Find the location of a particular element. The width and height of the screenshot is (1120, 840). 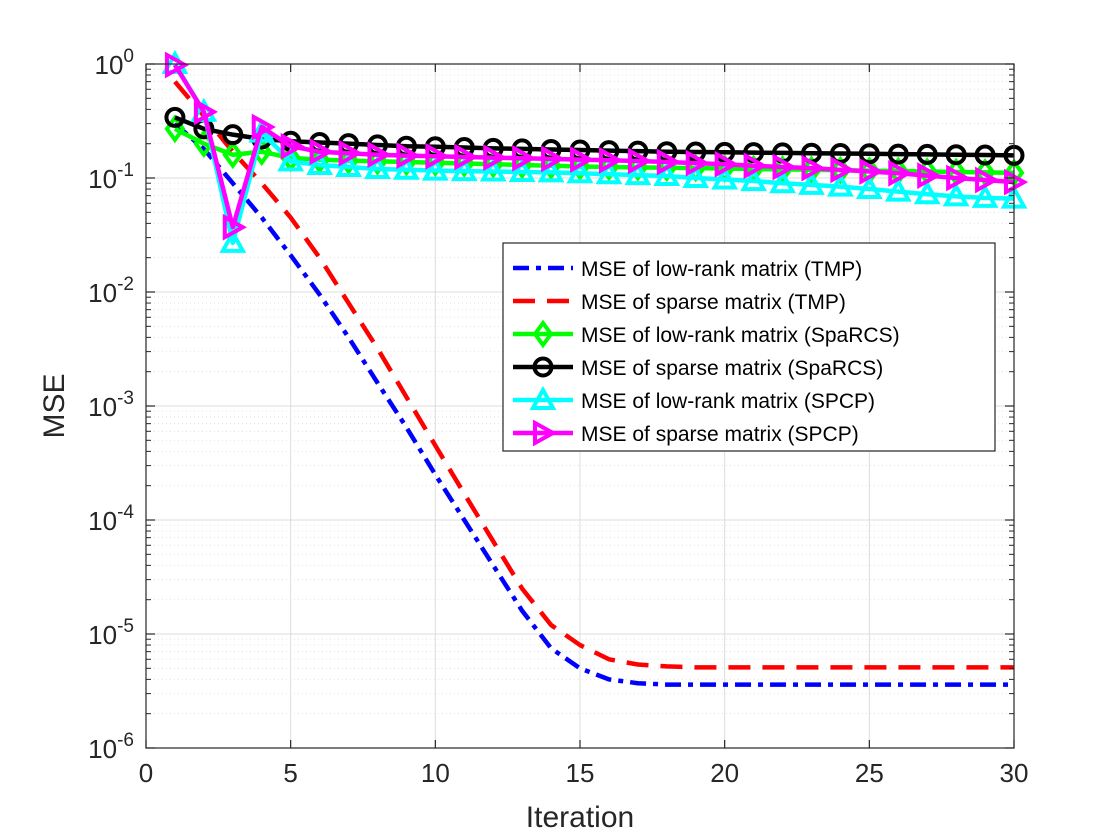

legend-label: MSE of low-rank matrix (SpaRCS) is located at coordinates (740, 335).